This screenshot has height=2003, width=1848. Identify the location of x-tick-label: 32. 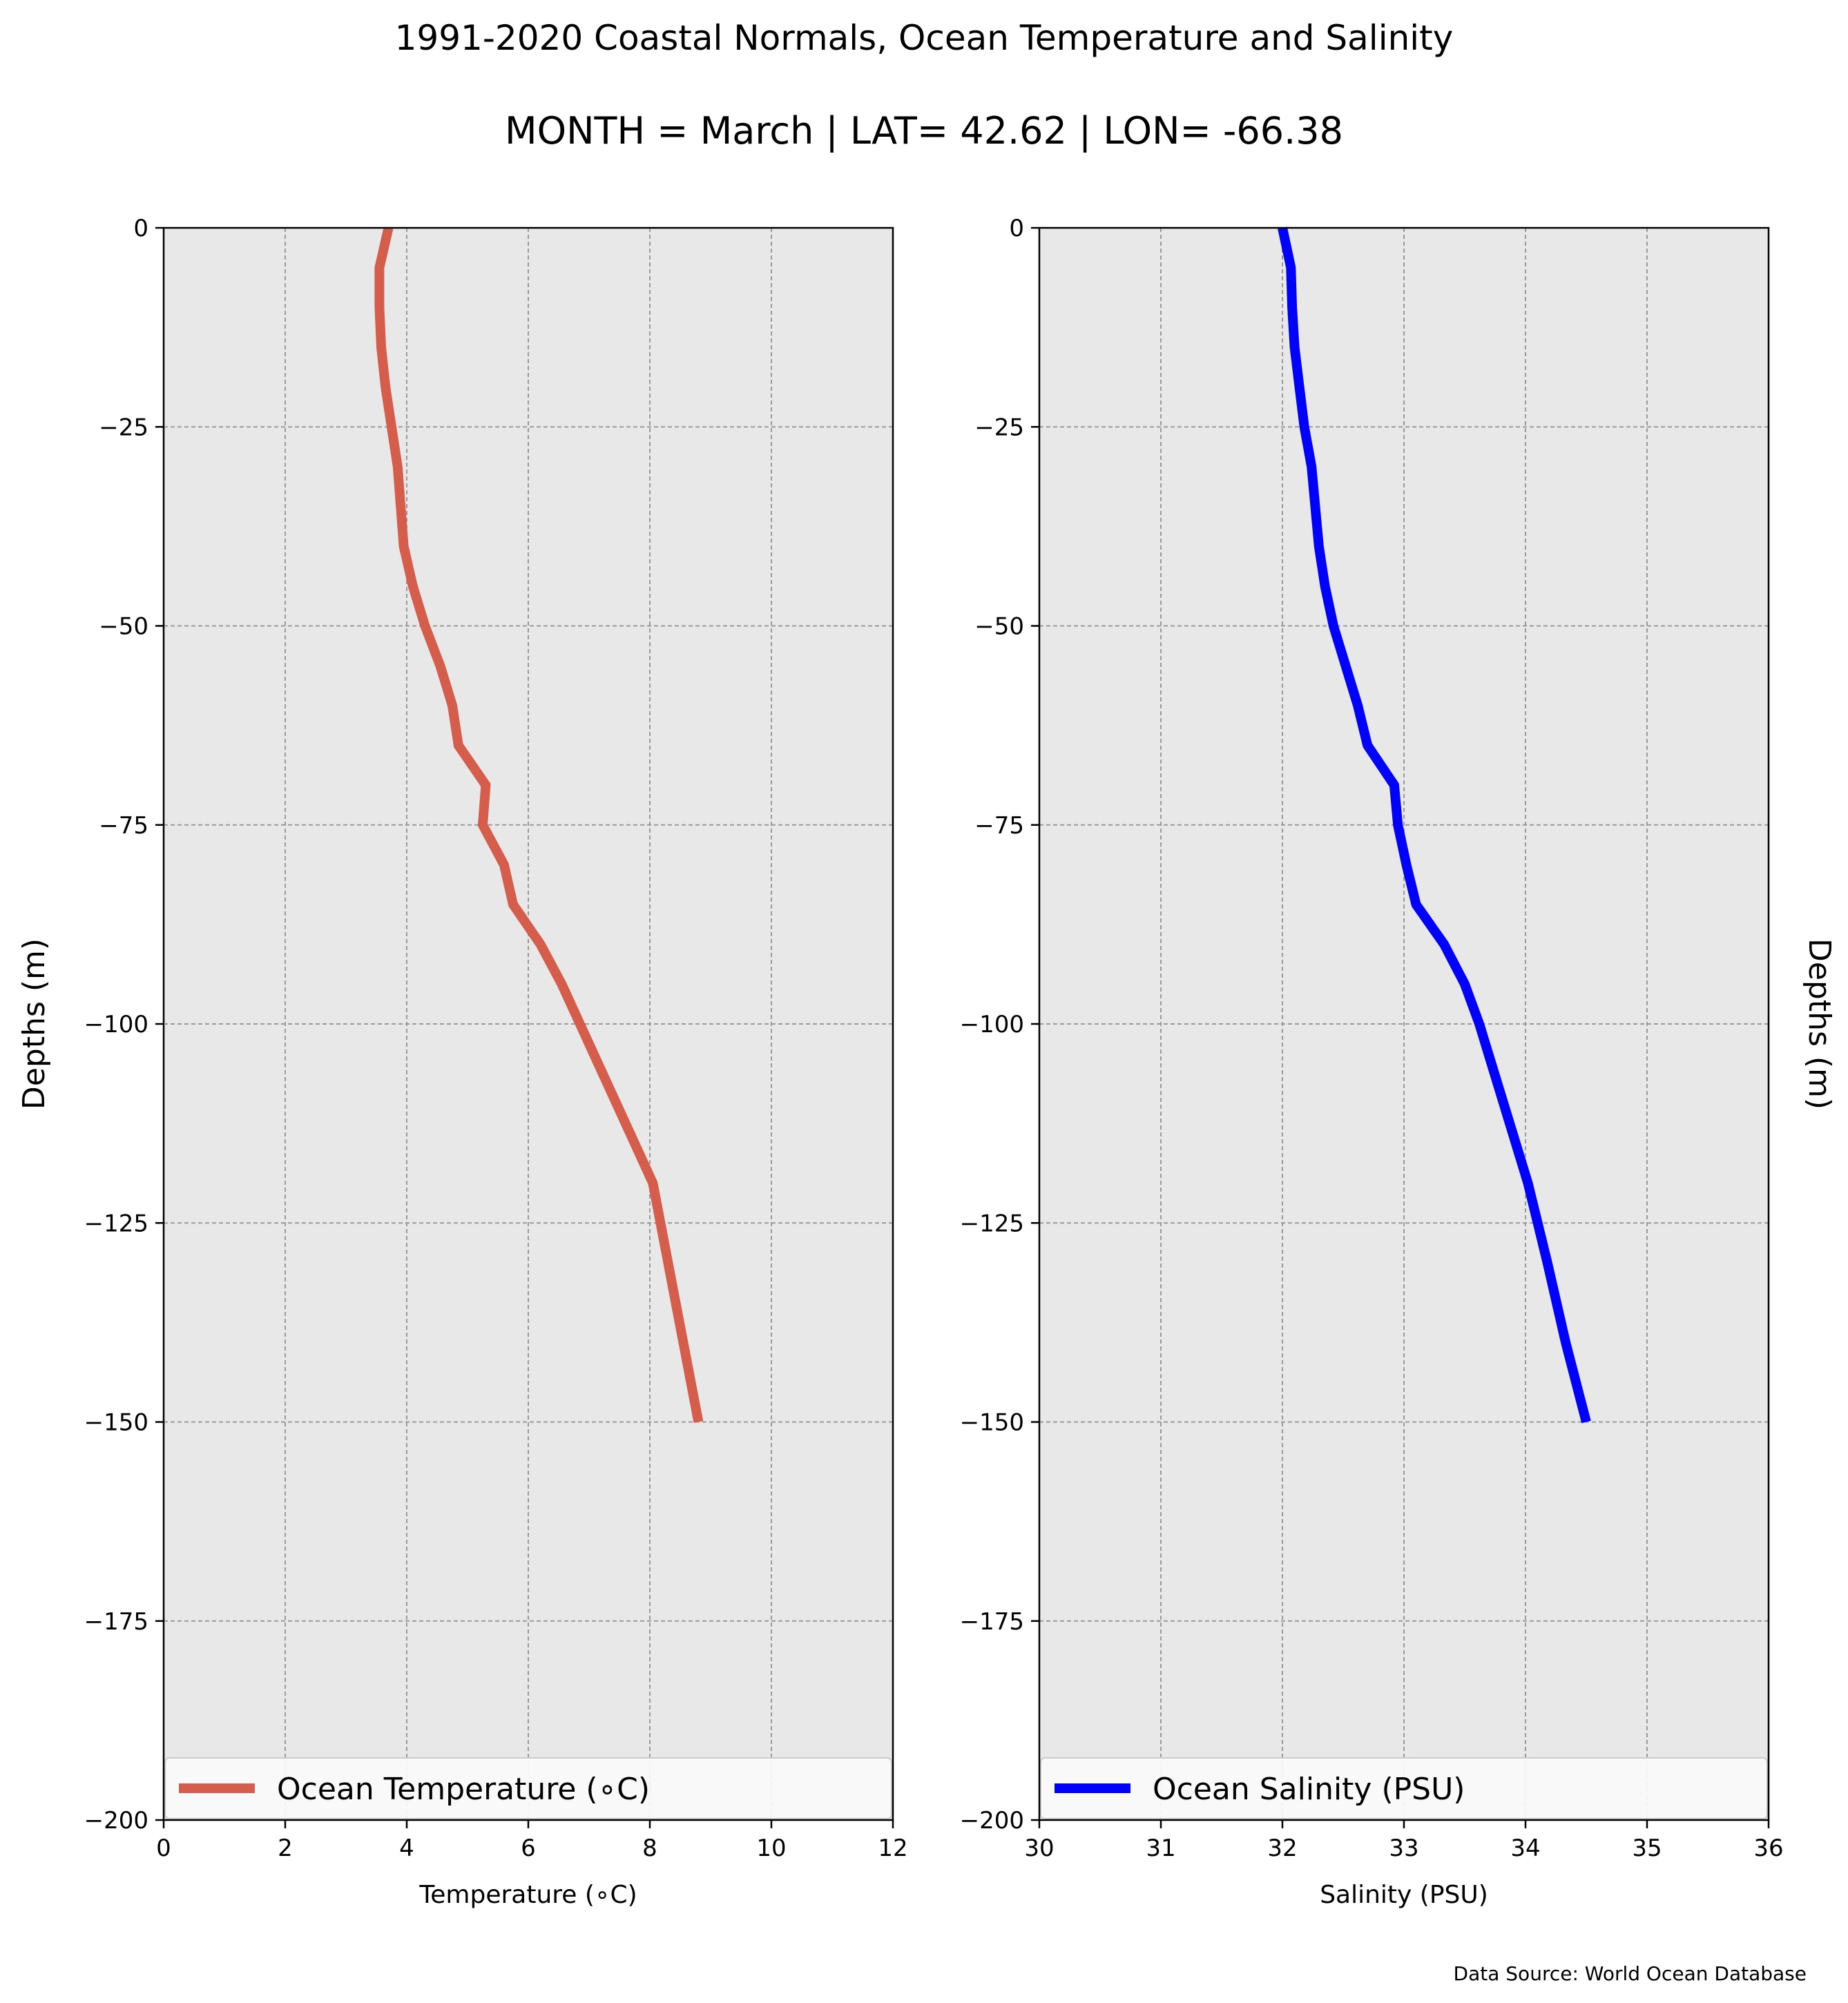
(1282, 1848).